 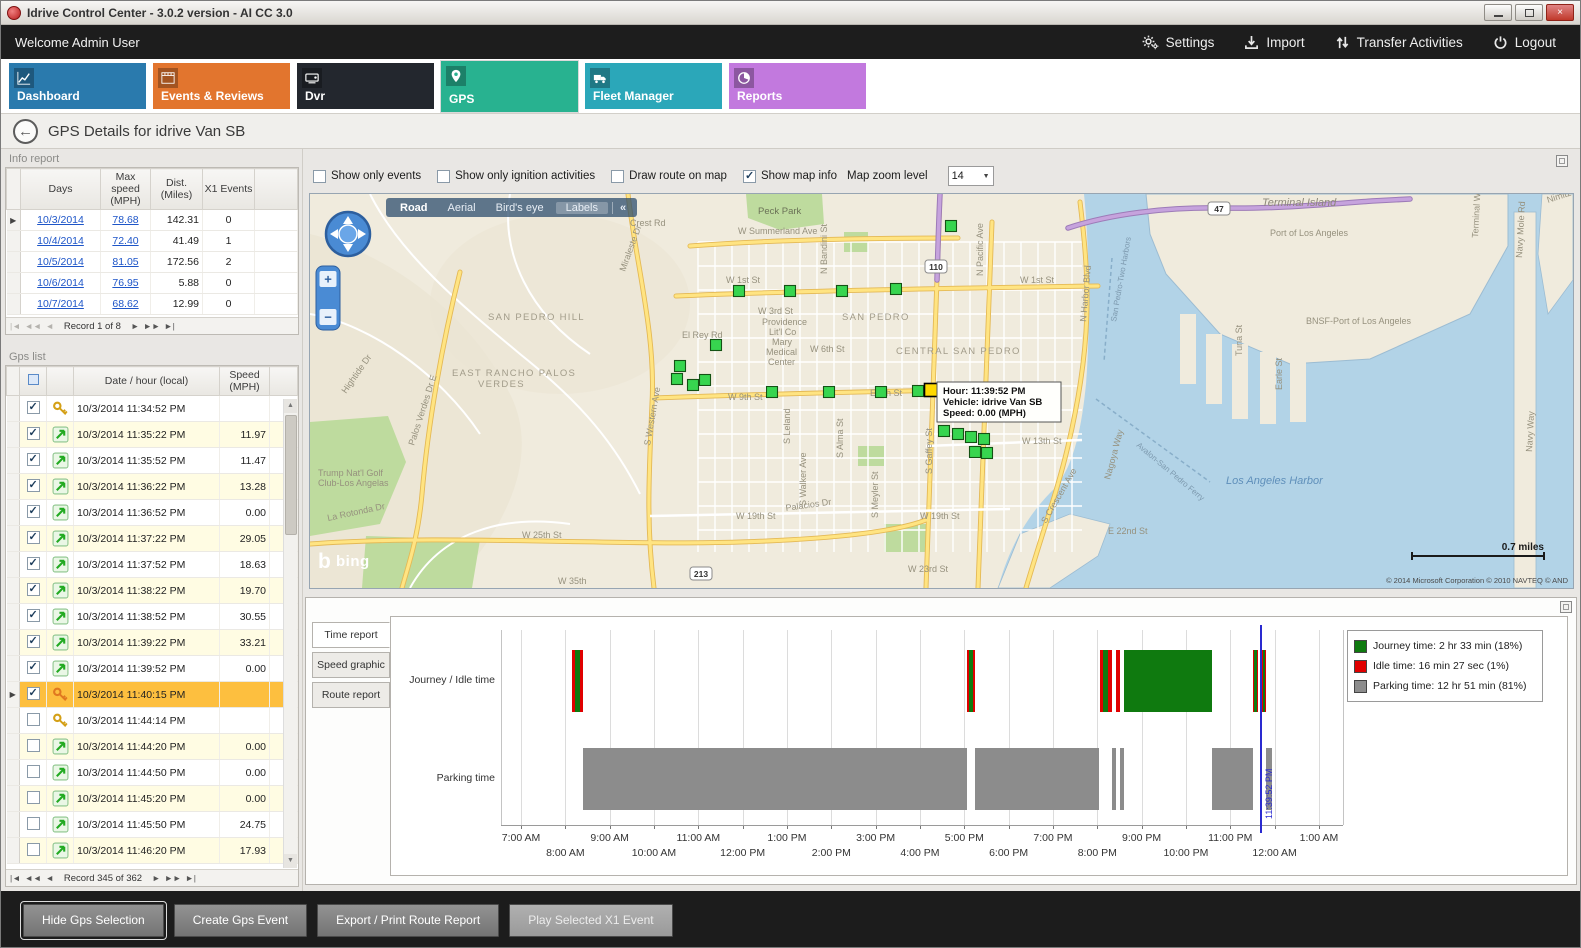 I want to click on menu-import: Import, so click(x=1274, y=42).